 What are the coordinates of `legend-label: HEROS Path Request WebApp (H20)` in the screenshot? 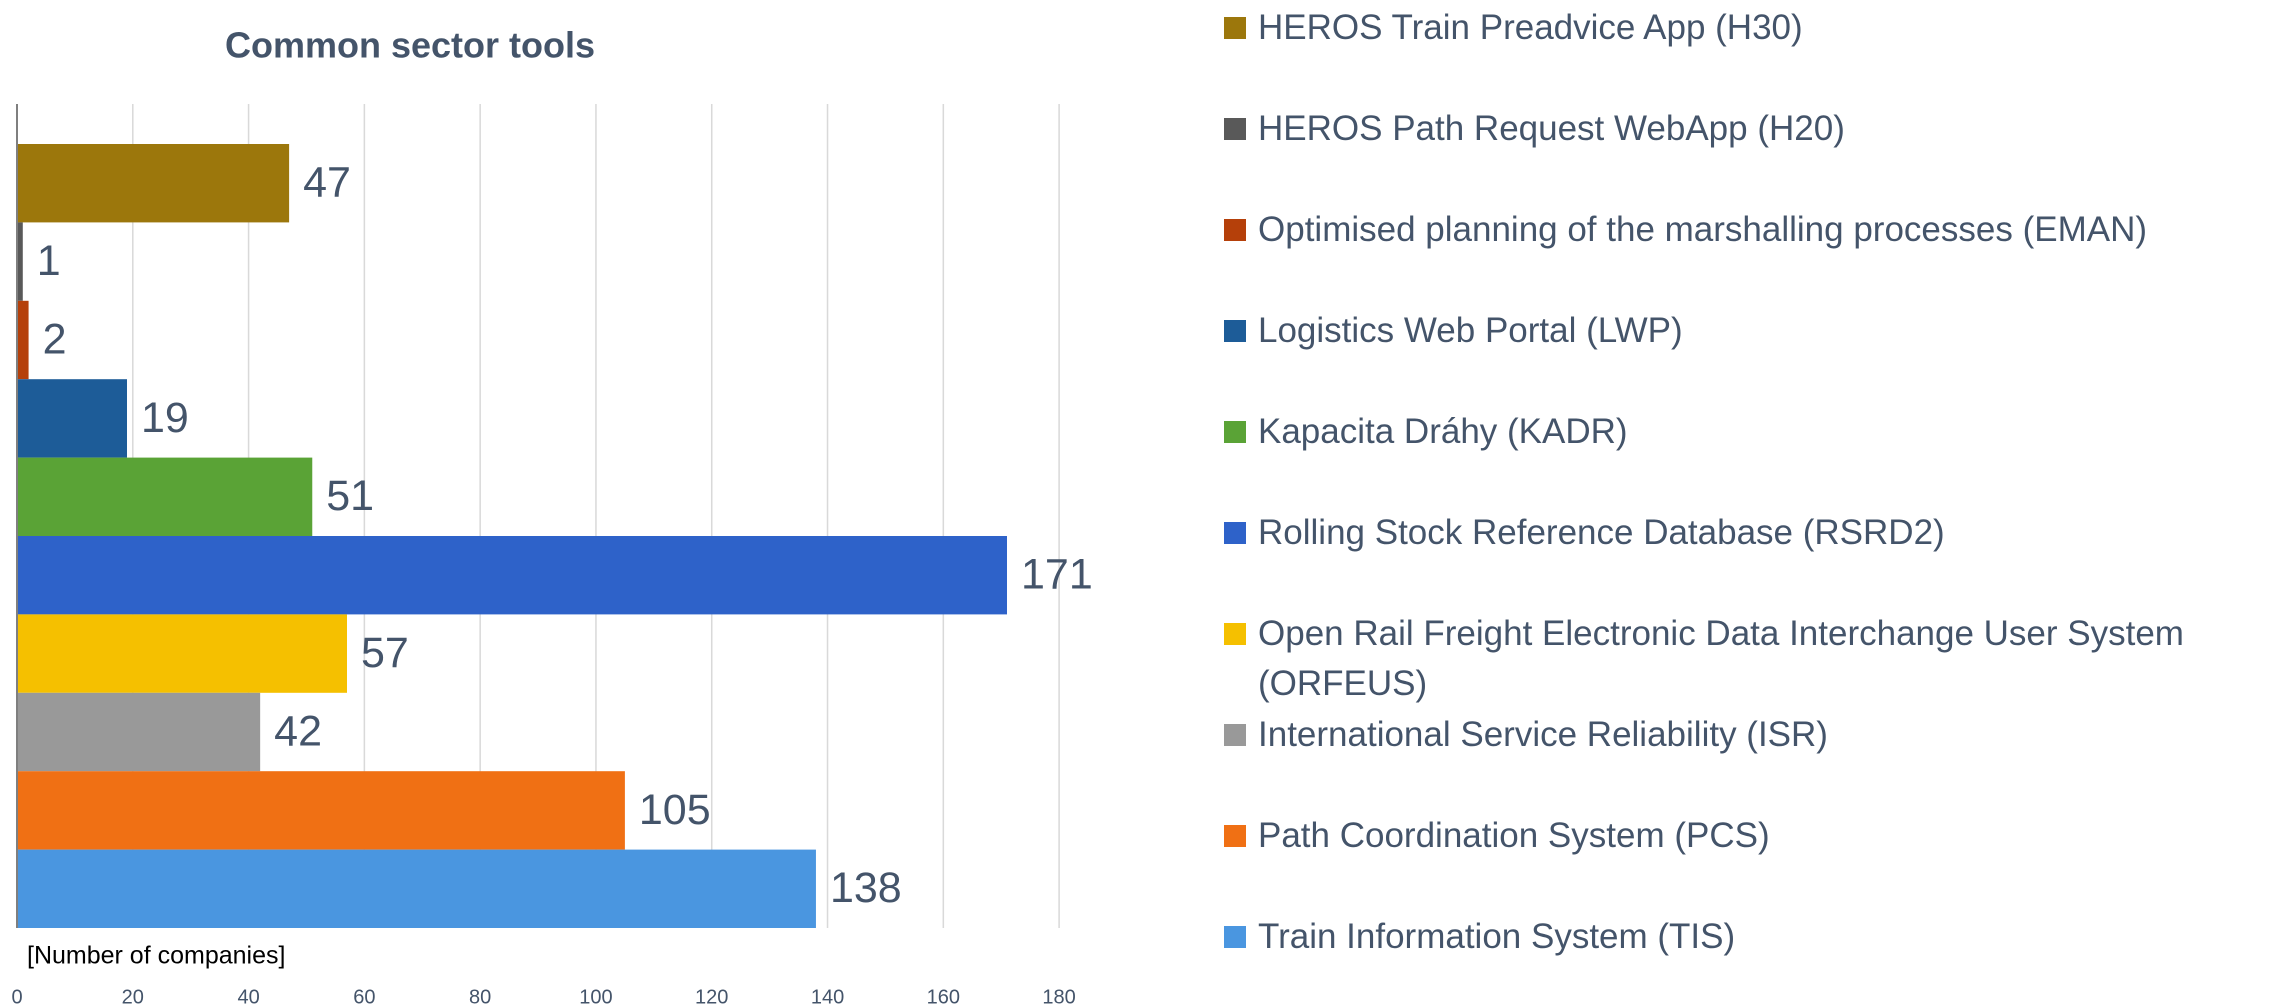 It's located at (1551, 128).